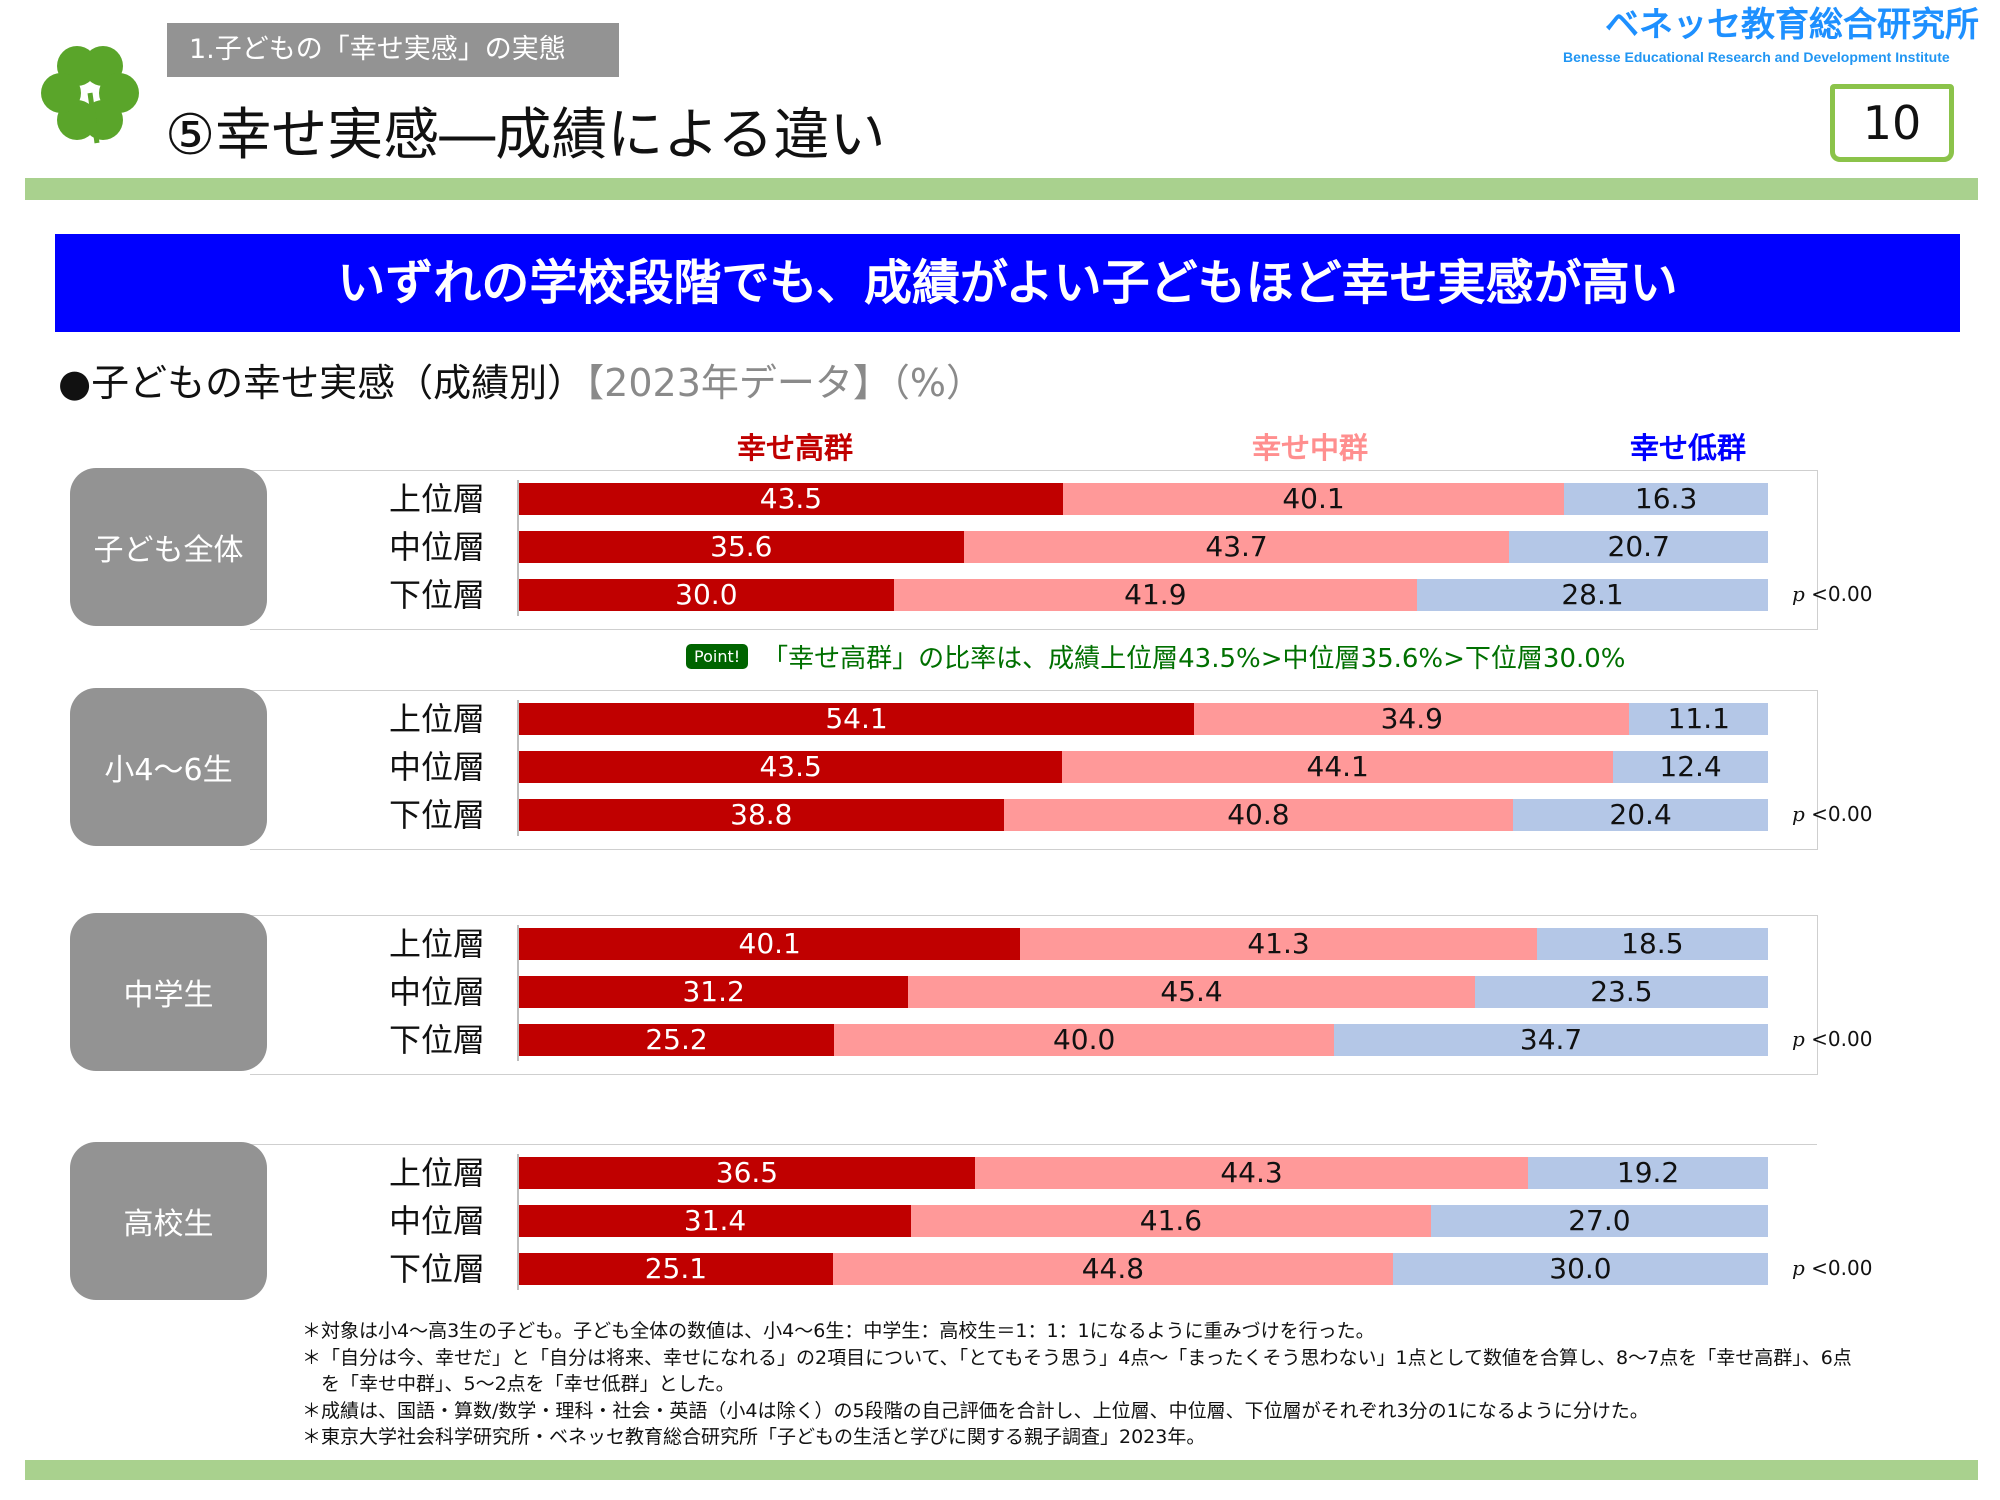  I want to click on bar-segment-low: 18.5, so click(1652, 944).